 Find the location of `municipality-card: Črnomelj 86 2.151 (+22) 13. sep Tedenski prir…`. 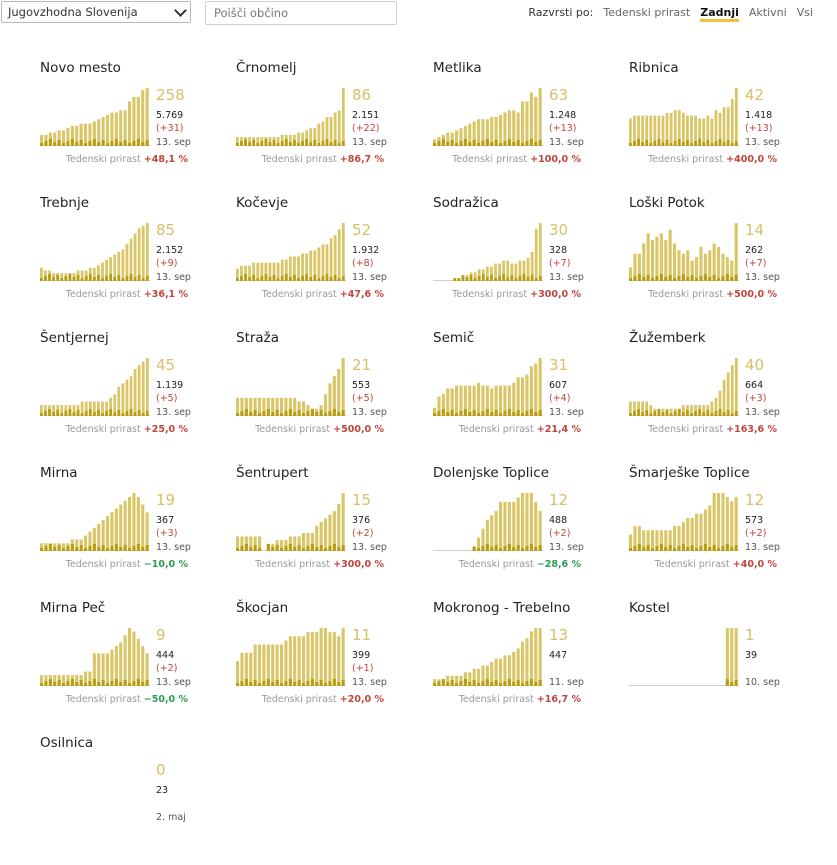

municipality-card: Črnomelj 86 2.151 (+22) 13. sep Tedenski prir… is located at coordinates (334, 125).